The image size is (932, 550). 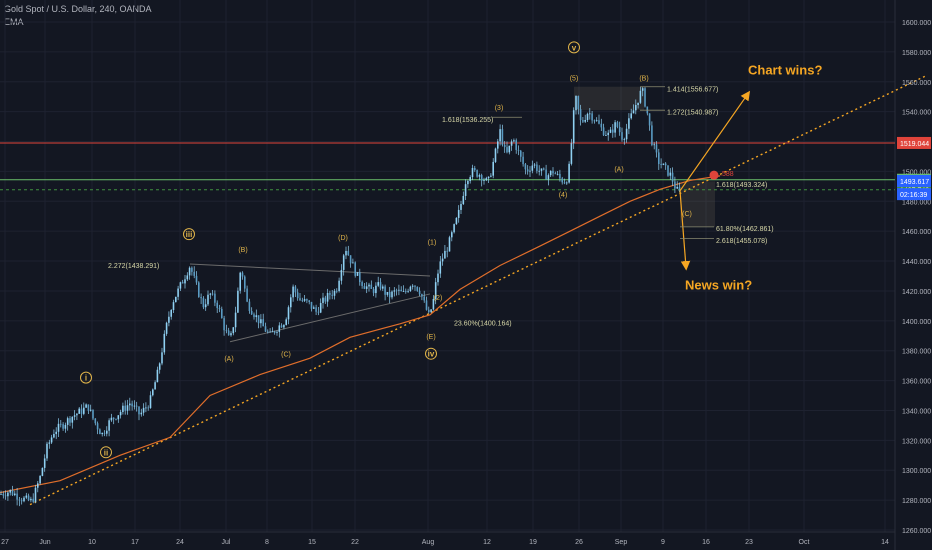 What do you see at coordinates (242, 250) in the screenshot?
I see `wave-label: (B)` at bounding box center [242, 250].